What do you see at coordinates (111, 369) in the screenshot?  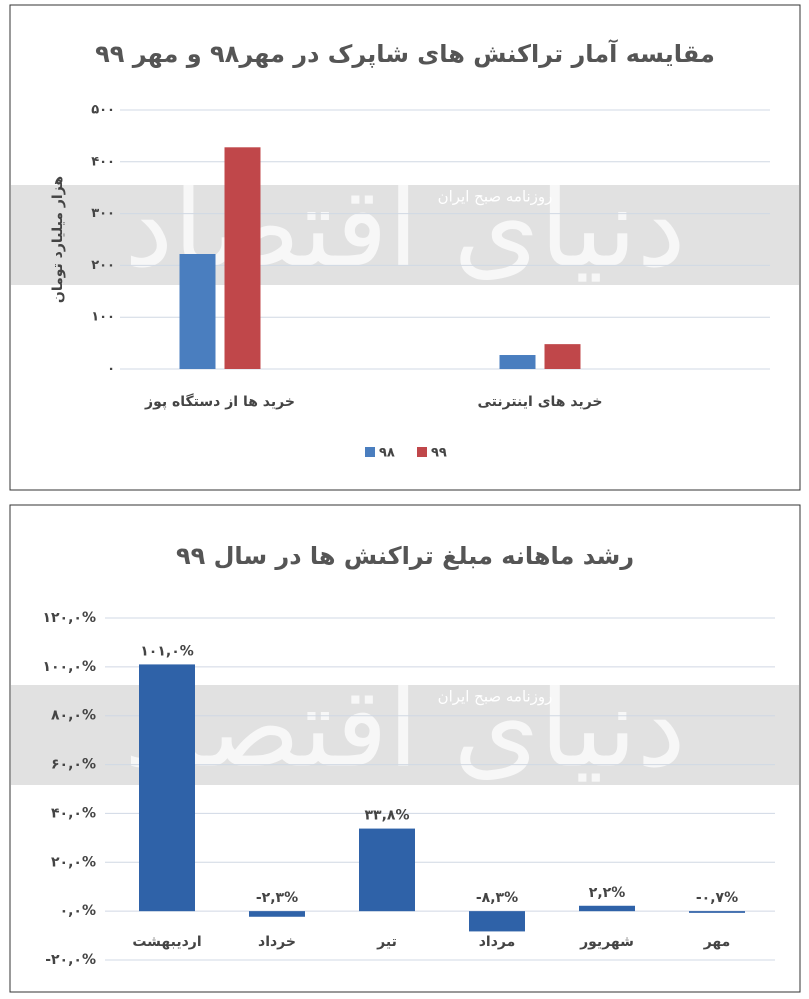 I see `y-tick-label: ۰` at bounding box center [111, 369].